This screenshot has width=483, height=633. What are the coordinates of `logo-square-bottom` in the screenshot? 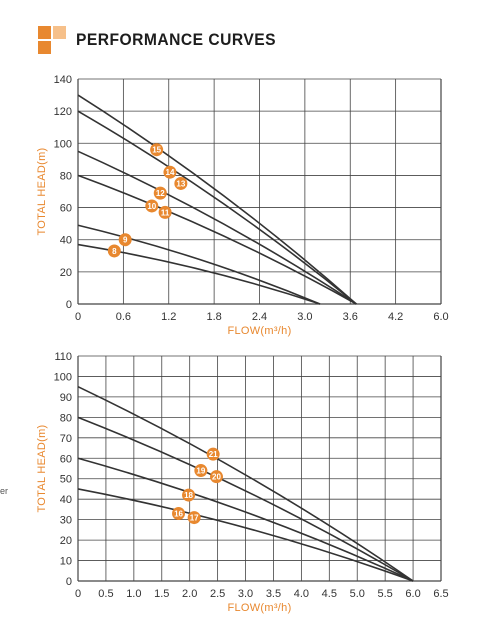 It's located at (44, 47).